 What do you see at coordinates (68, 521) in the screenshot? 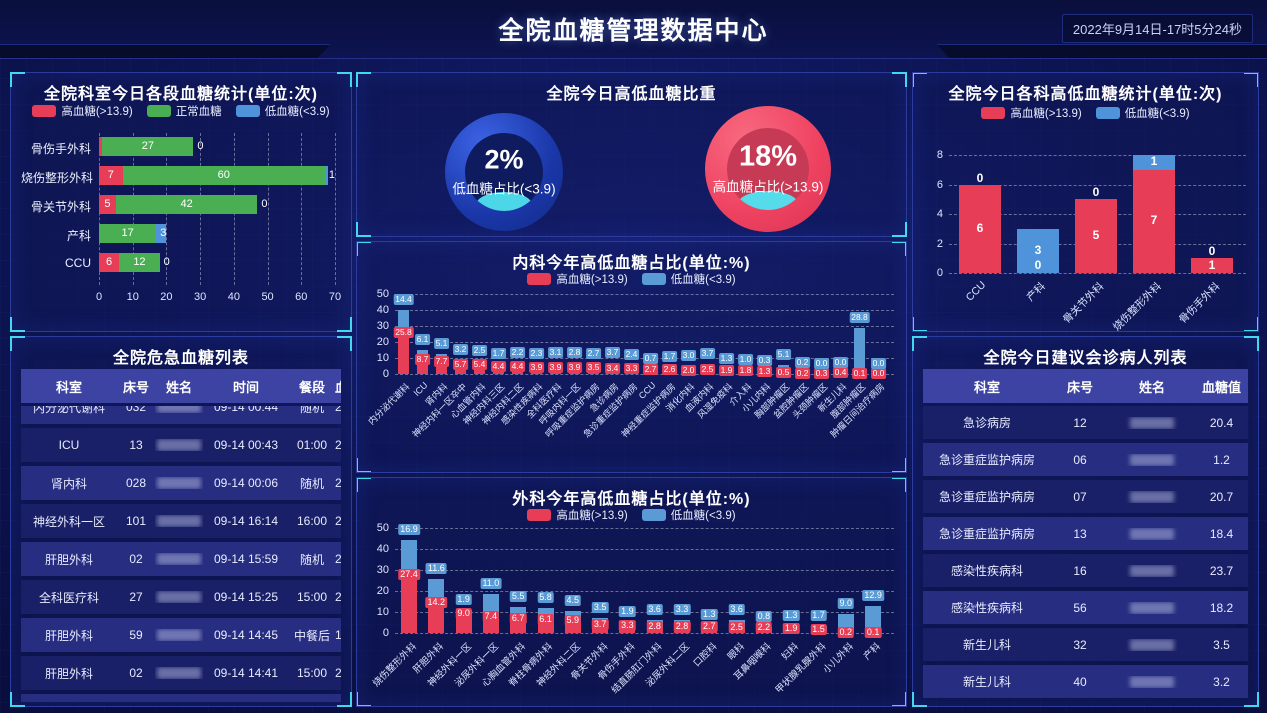
I see `table-cell: 神经外科一区` at bounding box center [68, 521].